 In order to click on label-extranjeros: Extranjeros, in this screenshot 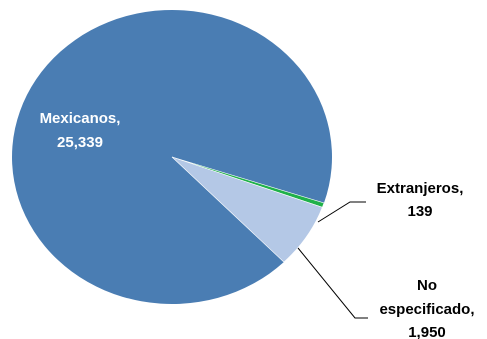, I will do `click(420, 188)`.